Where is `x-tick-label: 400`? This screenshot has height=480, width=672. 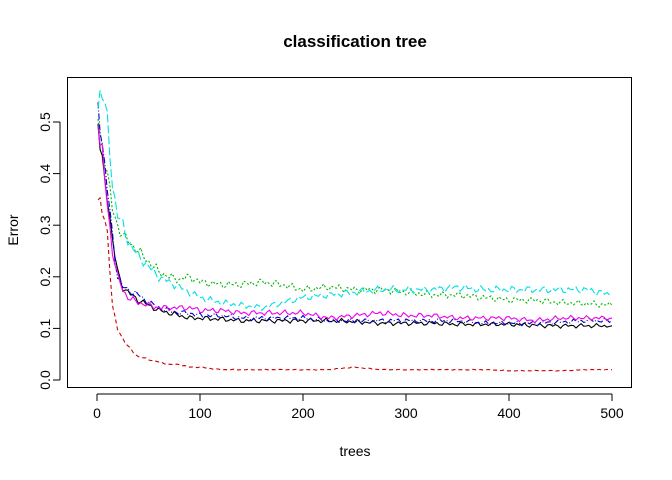
x-tick-label: 400 is located at coordinates (509, 413).